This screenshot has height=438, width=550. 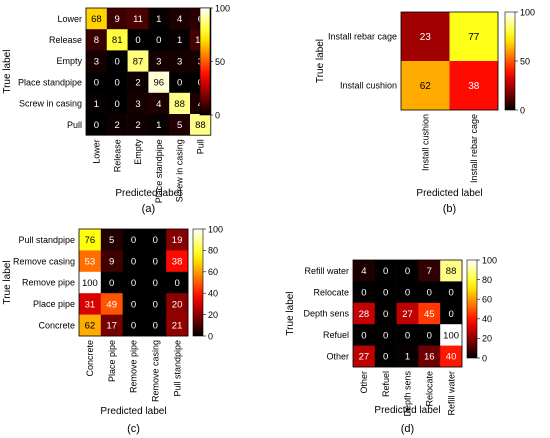 What do you see at coordinates (220, 62) in the screenshot?
I see `colorbar-tick-label: 50` at bounding box center [220, 62].